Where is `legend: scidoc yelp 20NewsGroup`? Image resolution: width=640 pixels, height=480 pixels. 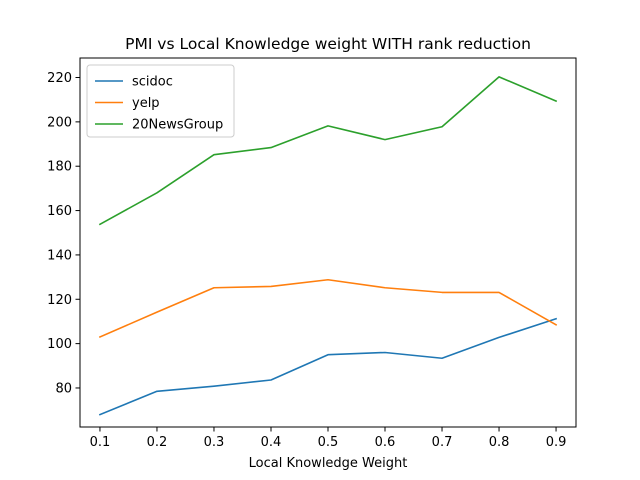
legend: scidoc yelp 20NewsGroup is located at coordinates (160, 101).